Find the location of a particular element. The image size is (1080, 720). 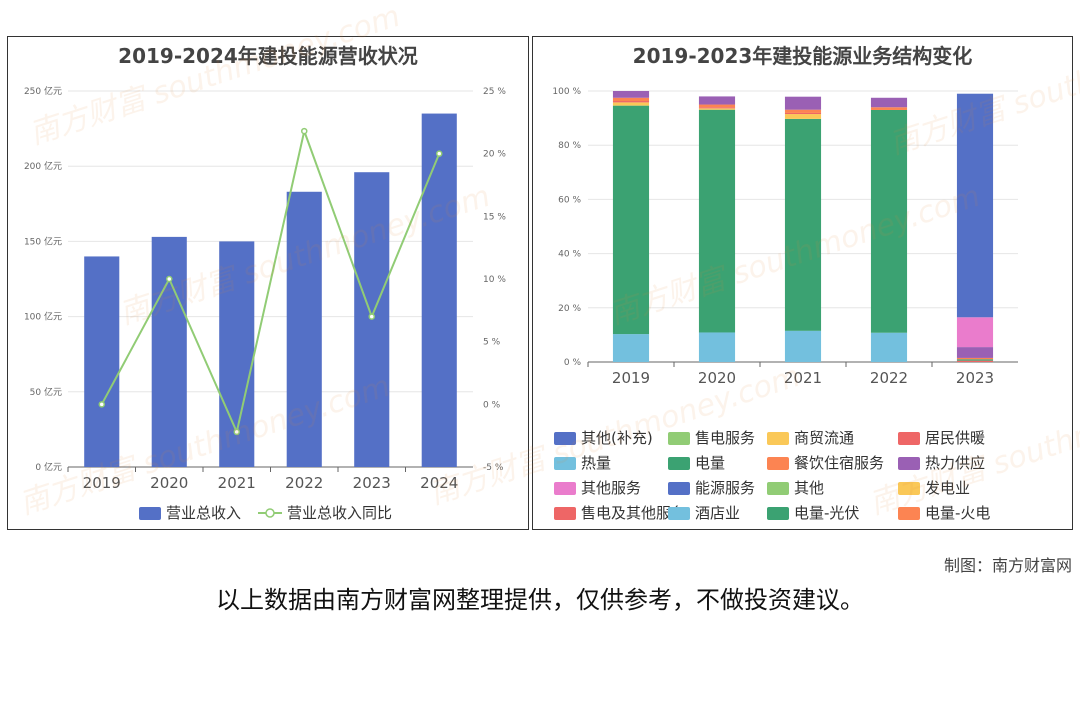

chart-credit: 制图：南方财富网 is located at coordinates (1007, 565).